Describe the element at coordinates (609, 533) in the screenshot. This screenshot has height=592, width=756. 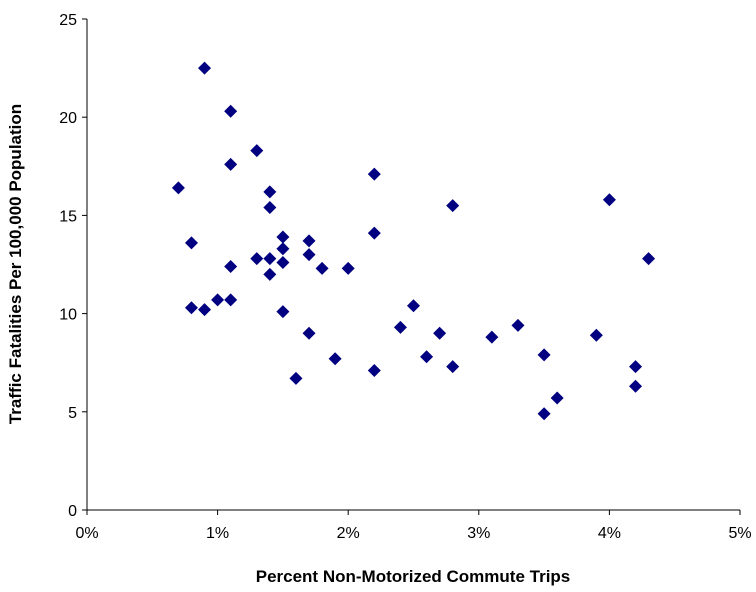
I see `x-tick-label: 4%` at that location.